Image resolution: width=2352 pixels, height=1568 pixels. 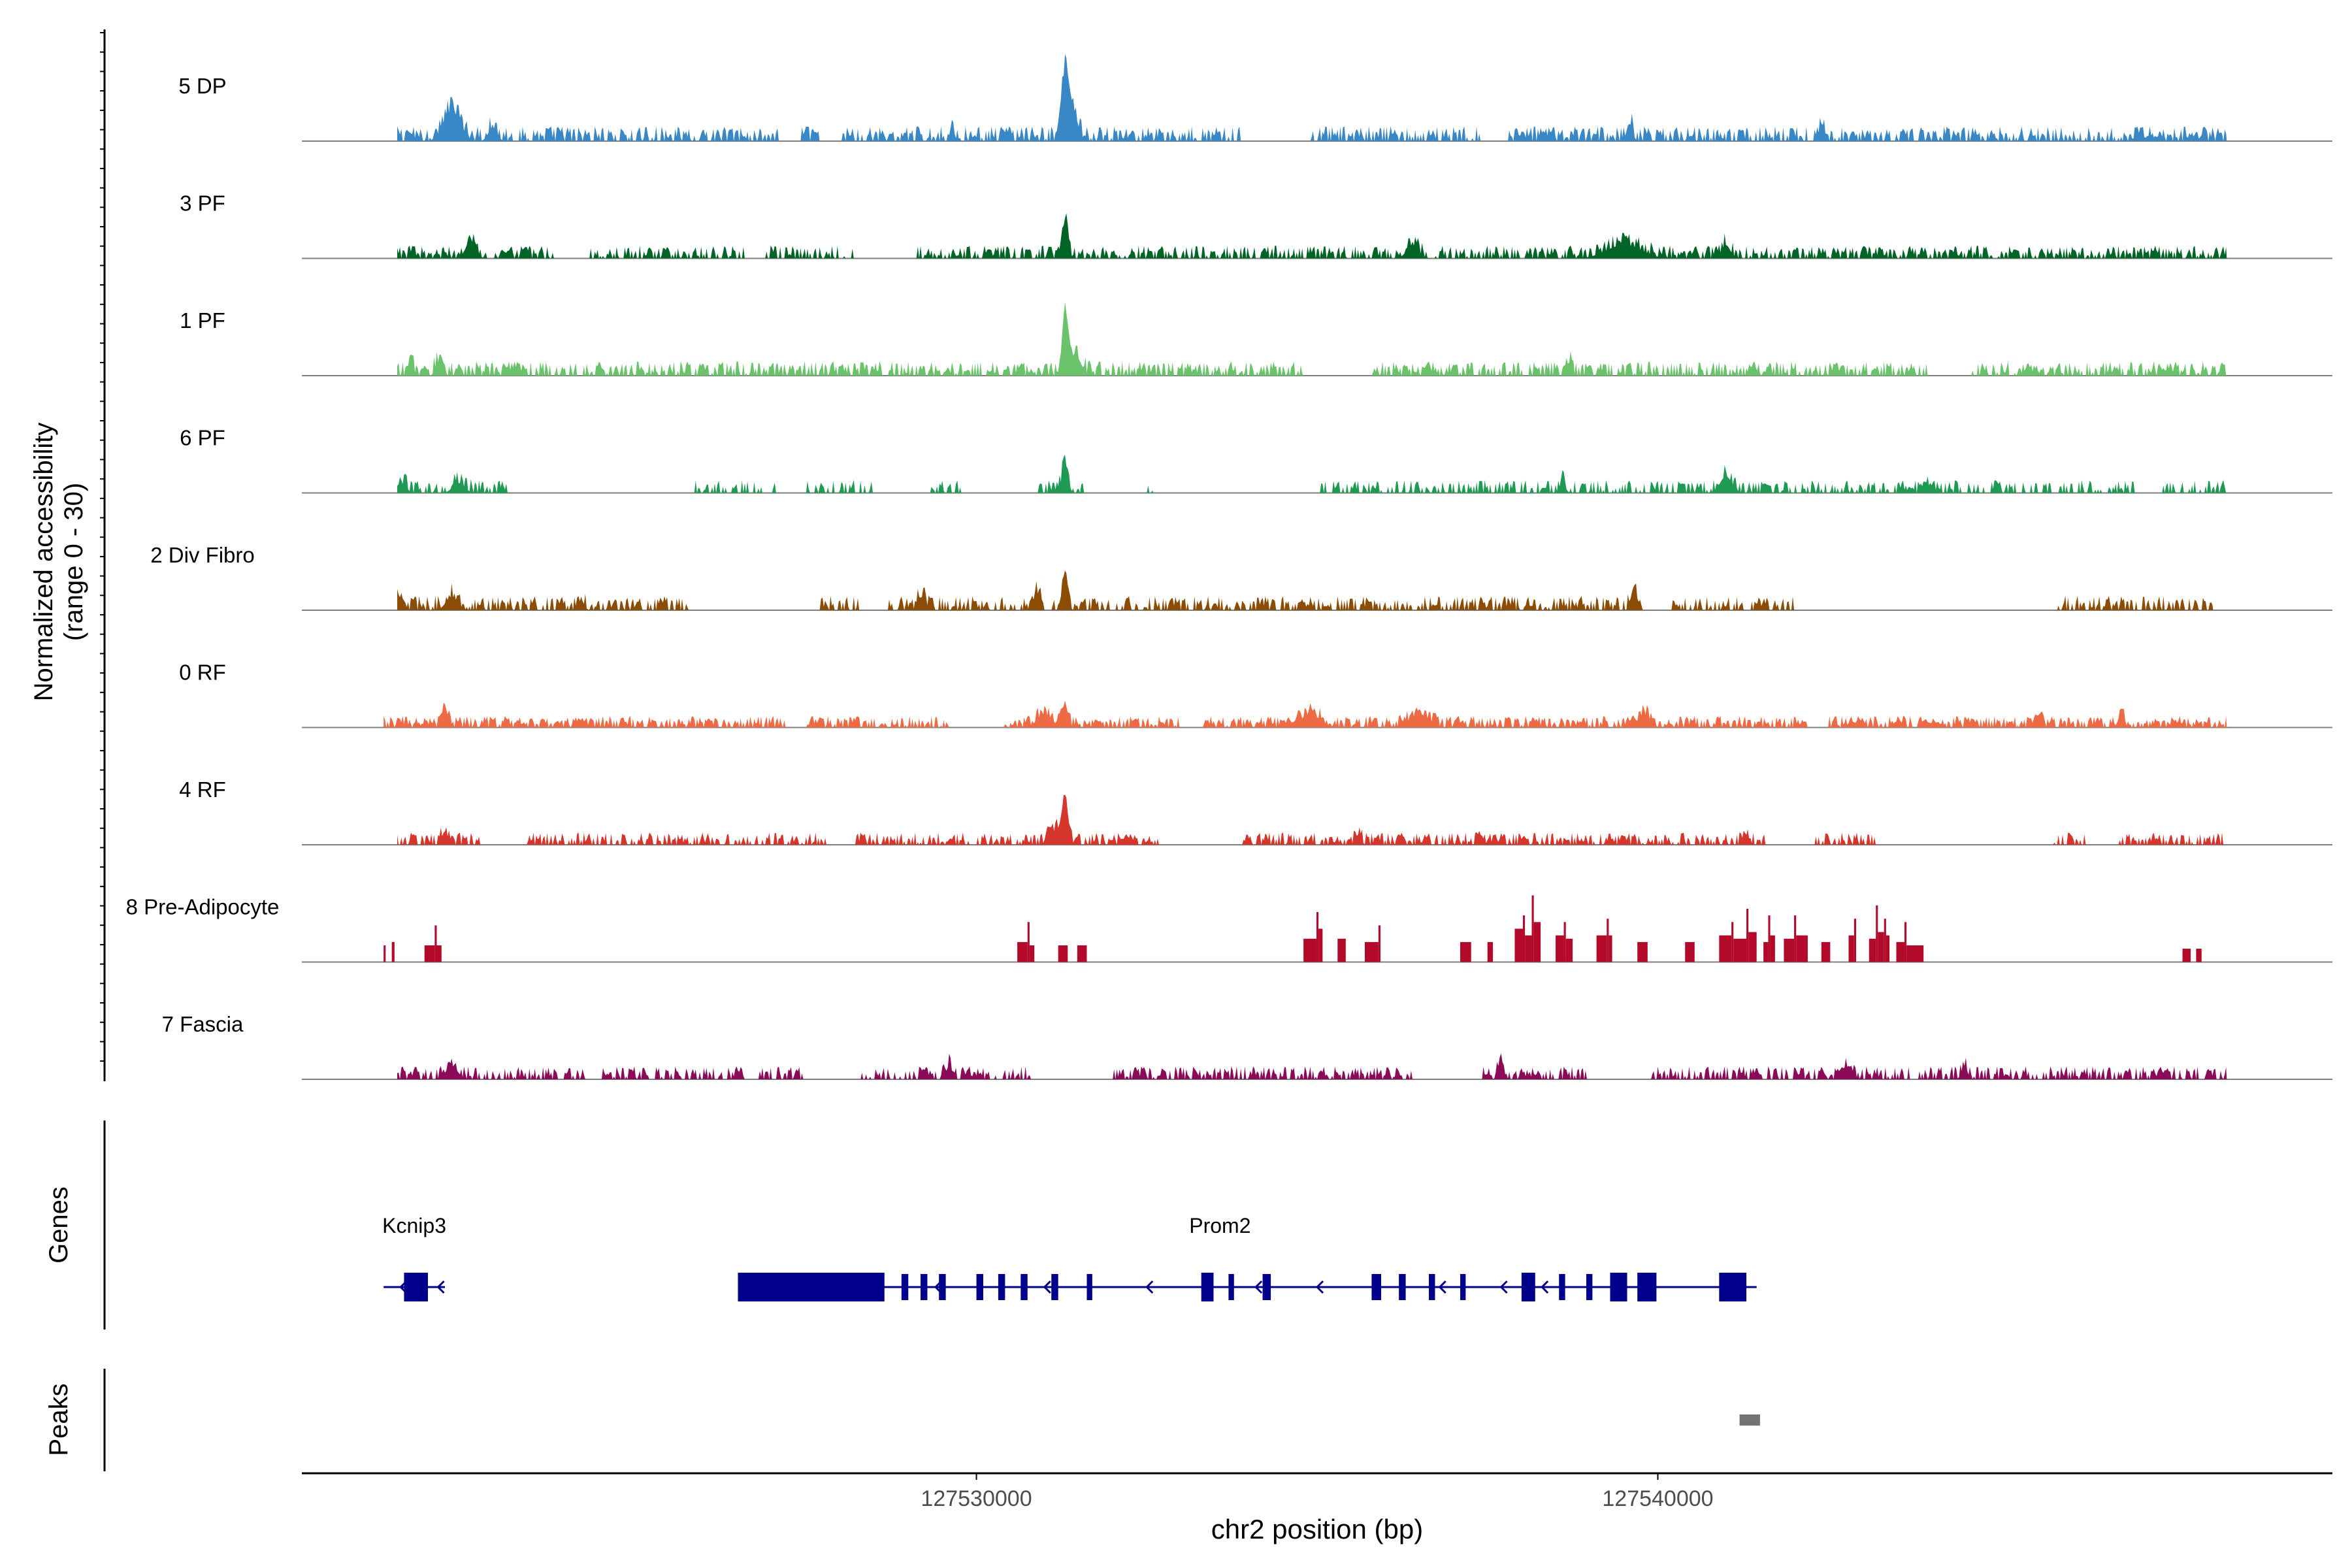 I want to click on x-axis-ticks: 127530000 127540000, so click(x=1317, y=1492).